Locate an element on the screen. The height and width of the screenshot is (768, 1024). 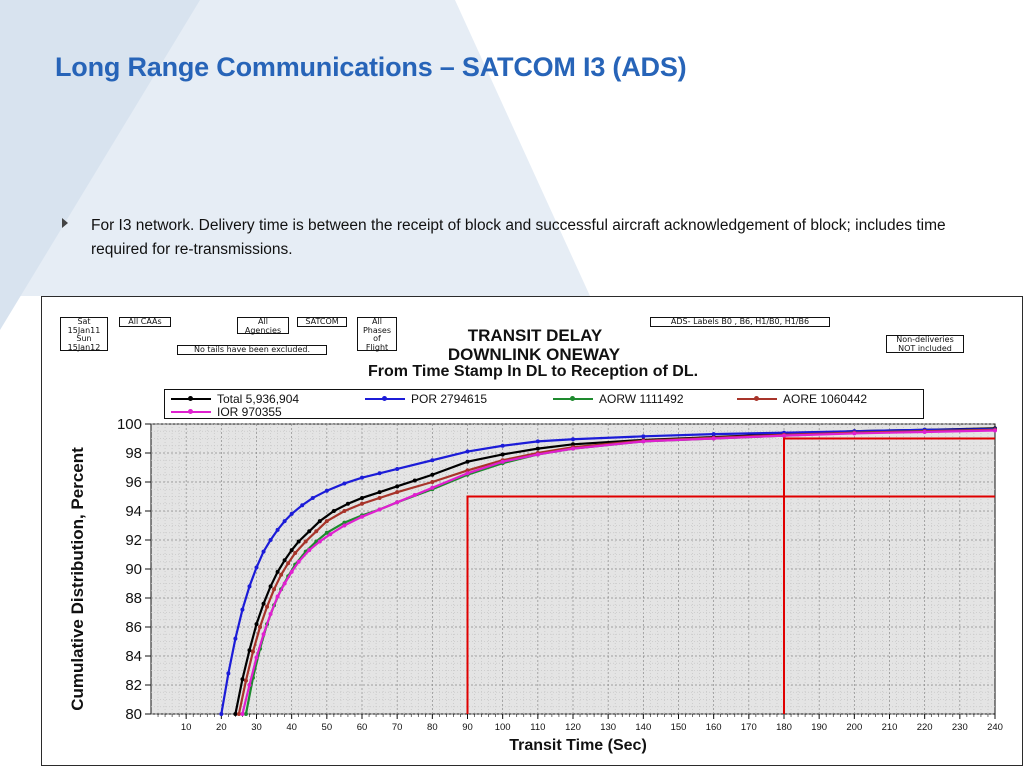
y-tick-label: 96 is located at coordinates (133, 482).